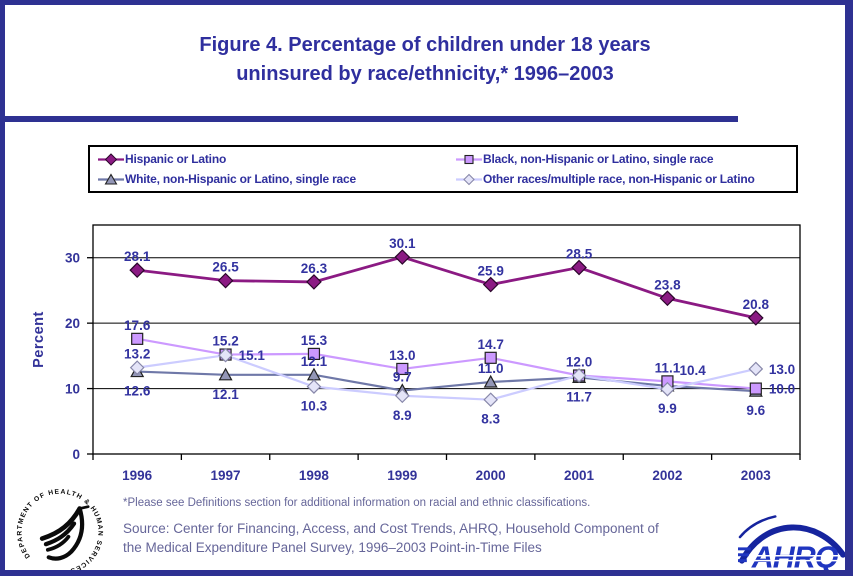 The width and height of the screenshot is (853, 576). Describe the element at coordinates (579, 361) in the screenshot. I see `data-label: 12.0` at that location.